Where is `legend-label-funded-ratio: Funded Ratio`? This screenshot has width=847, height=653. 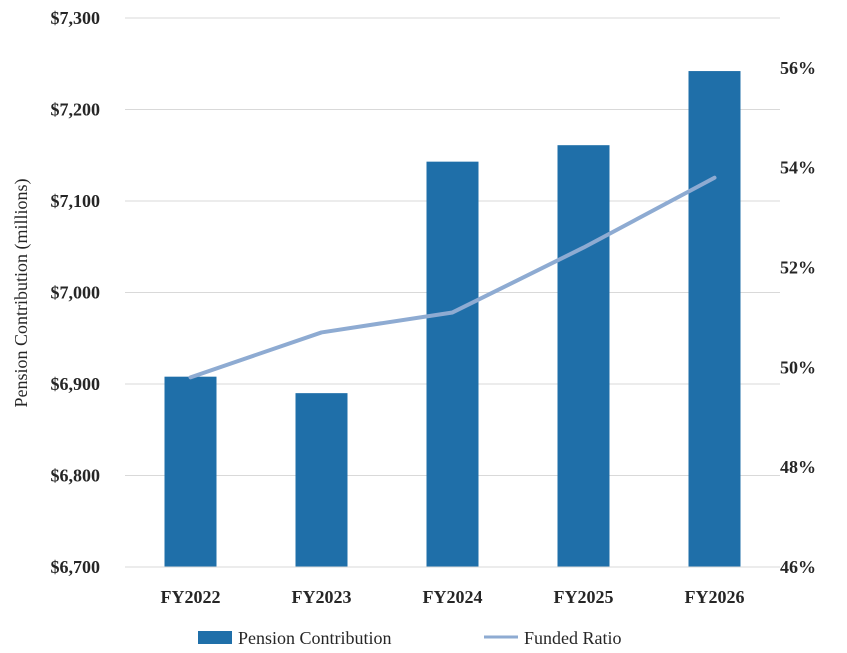 legend-label-funded-ratio: Funded Ratio is located at coordinates (573, 638).